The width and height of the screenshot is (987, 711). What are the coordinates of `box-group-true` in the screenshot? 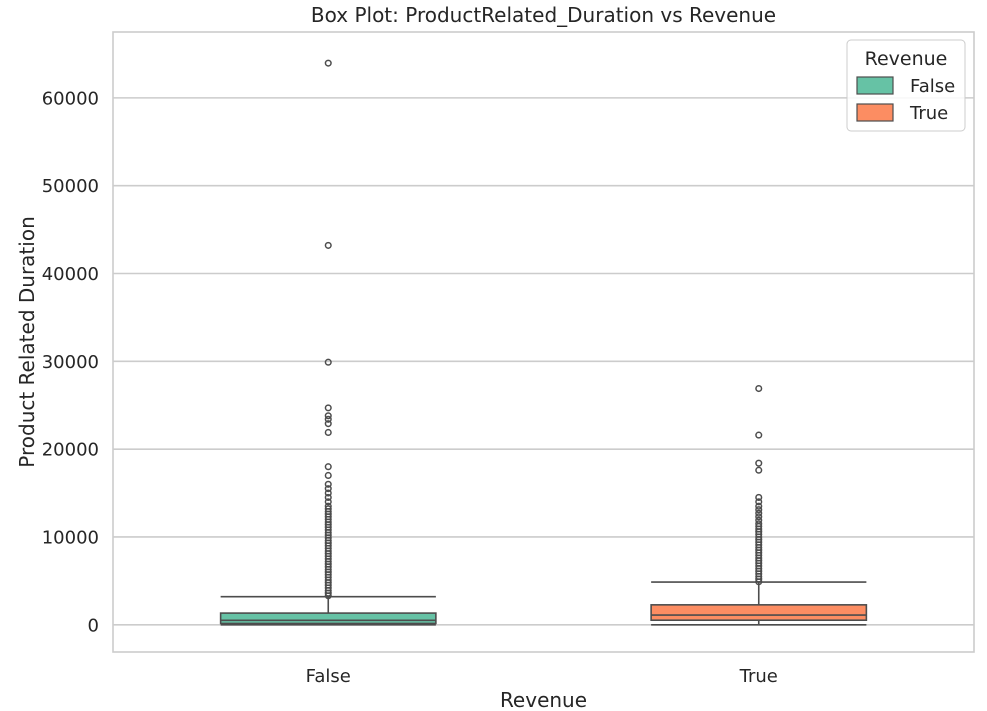 It's located at (759, 505).